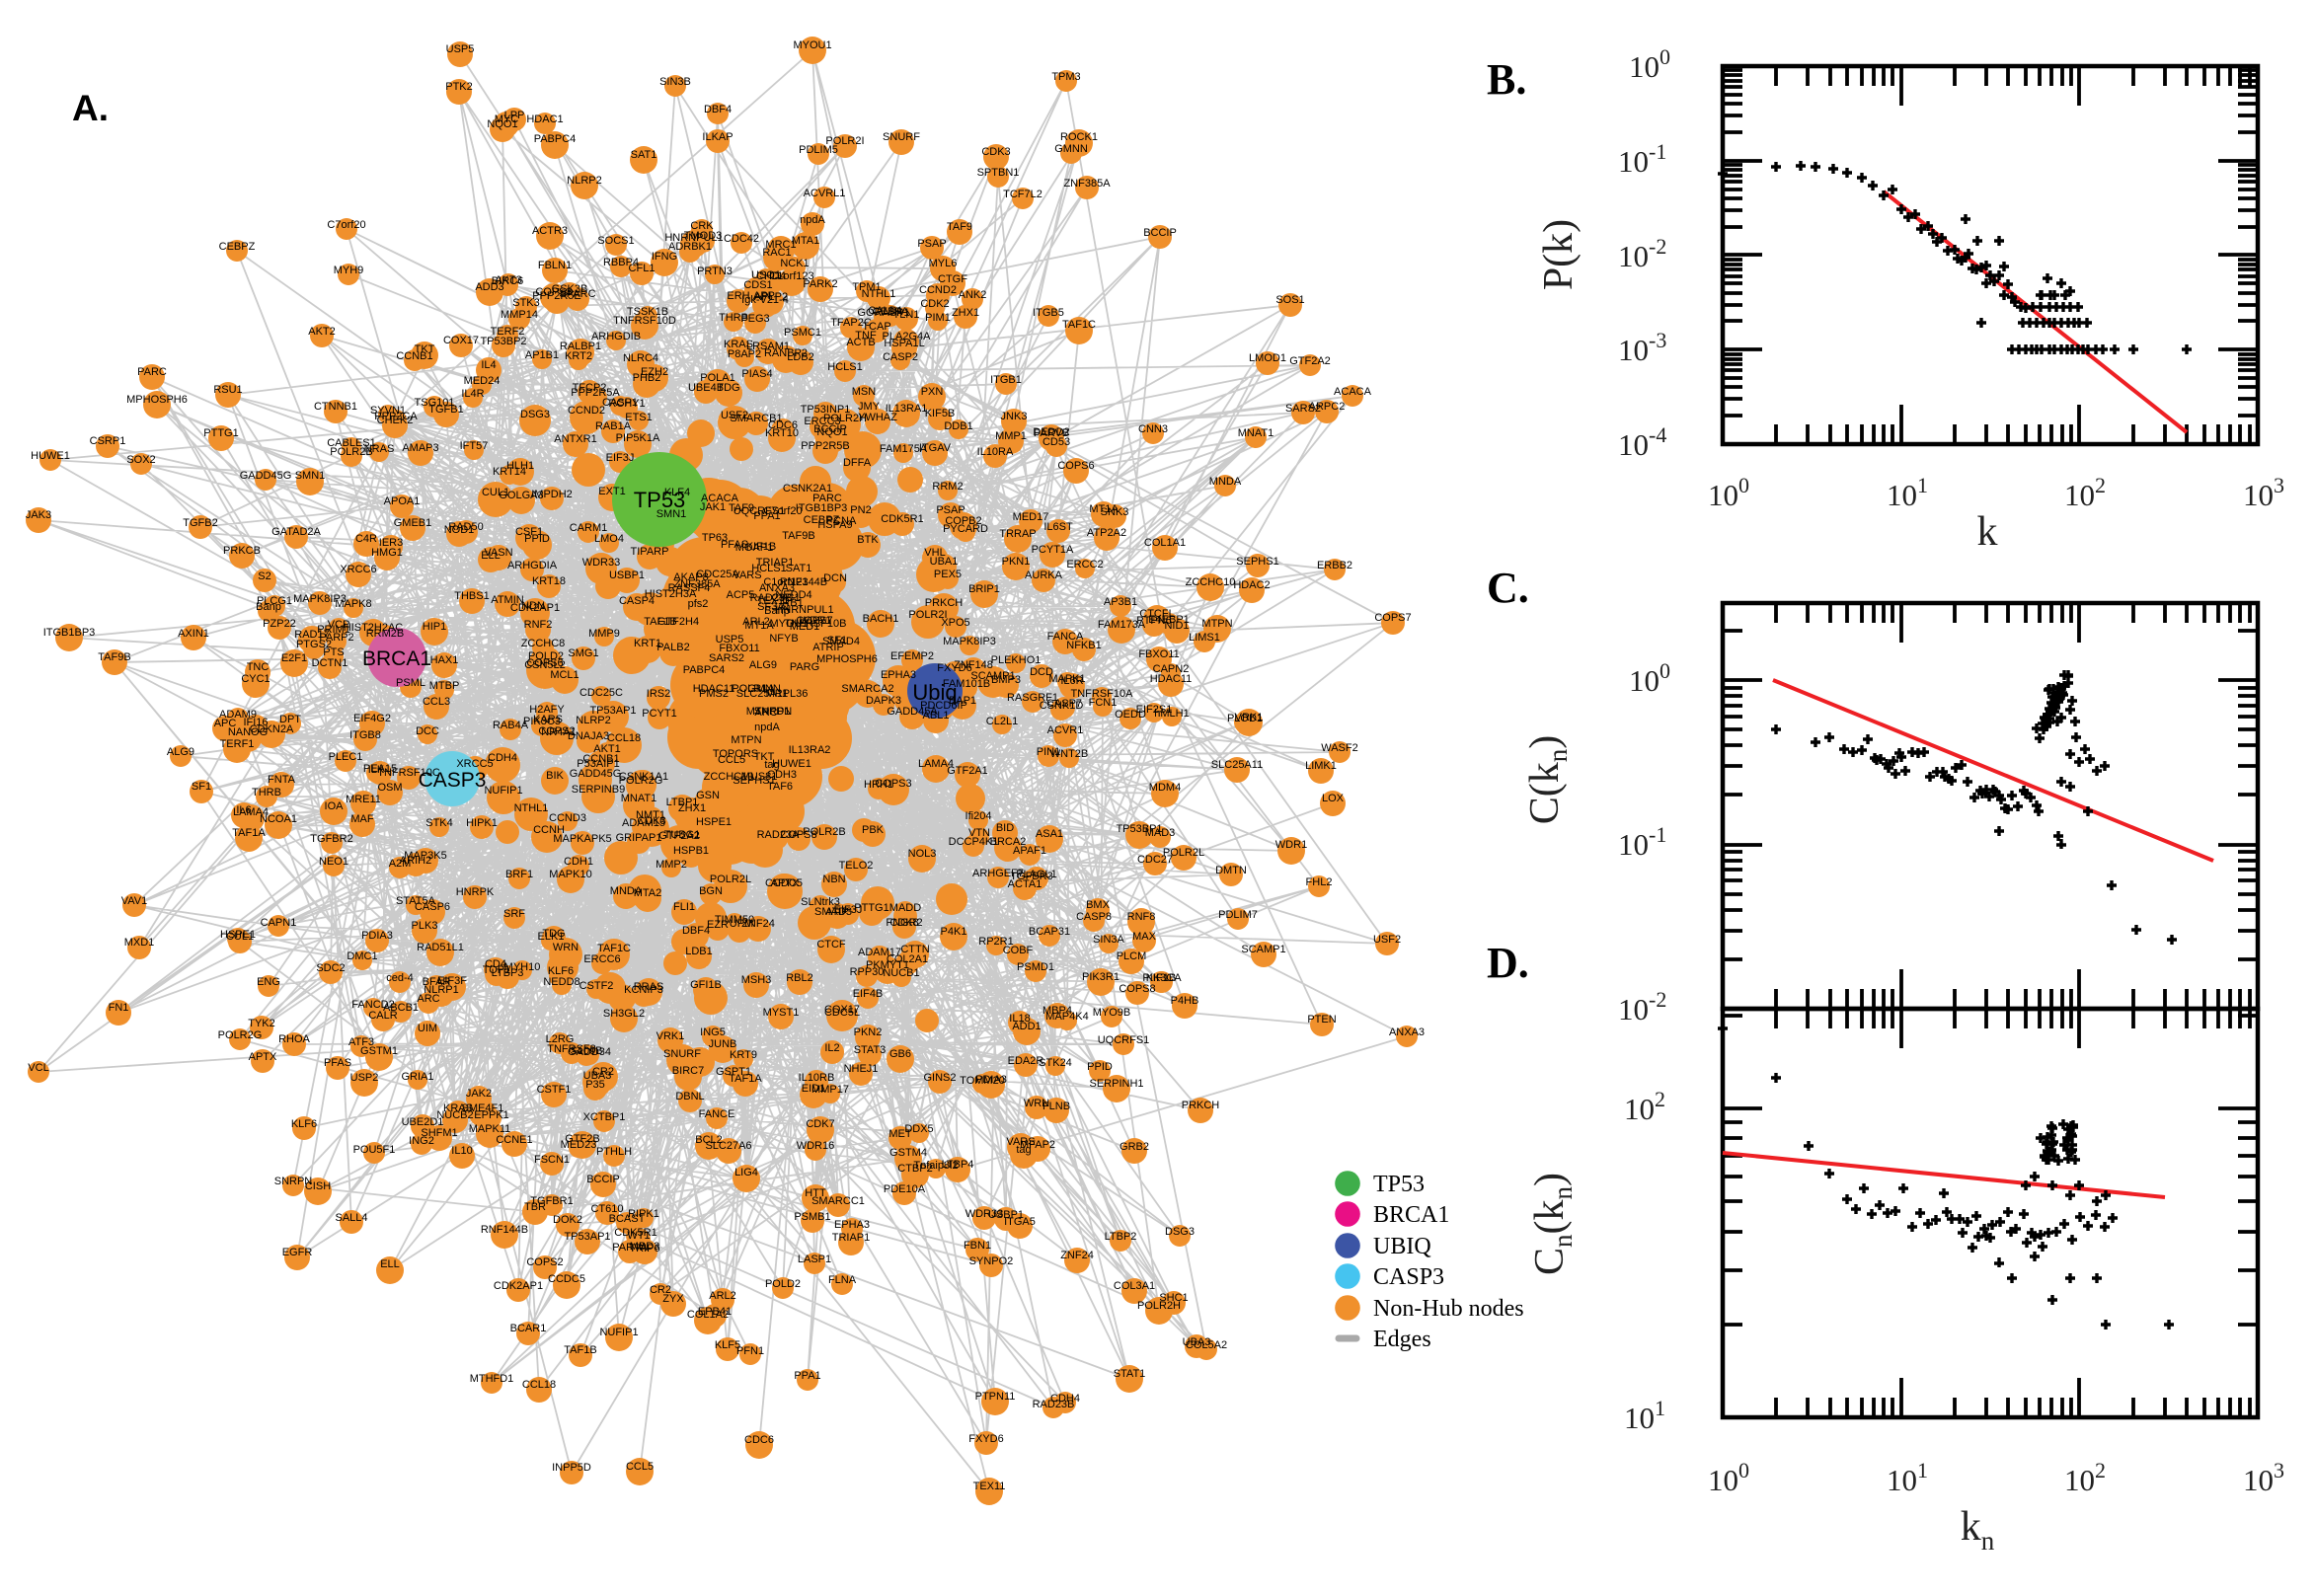 The width and height of the screenshot is (2316, 1596). Describe the element at coordinates (570, 874) in the screenshot. I see `svg-text: MAPK10` at that location.